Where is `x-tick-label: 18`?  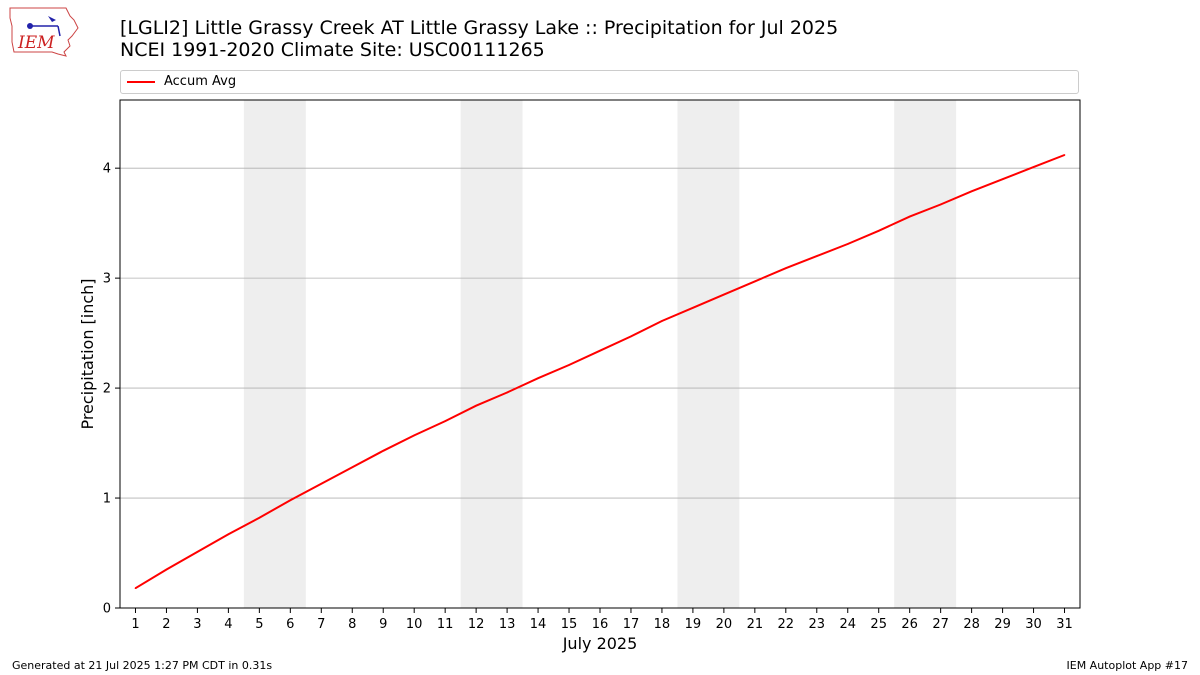 x-tick-label: 18 is located at coordinates (662, 624).